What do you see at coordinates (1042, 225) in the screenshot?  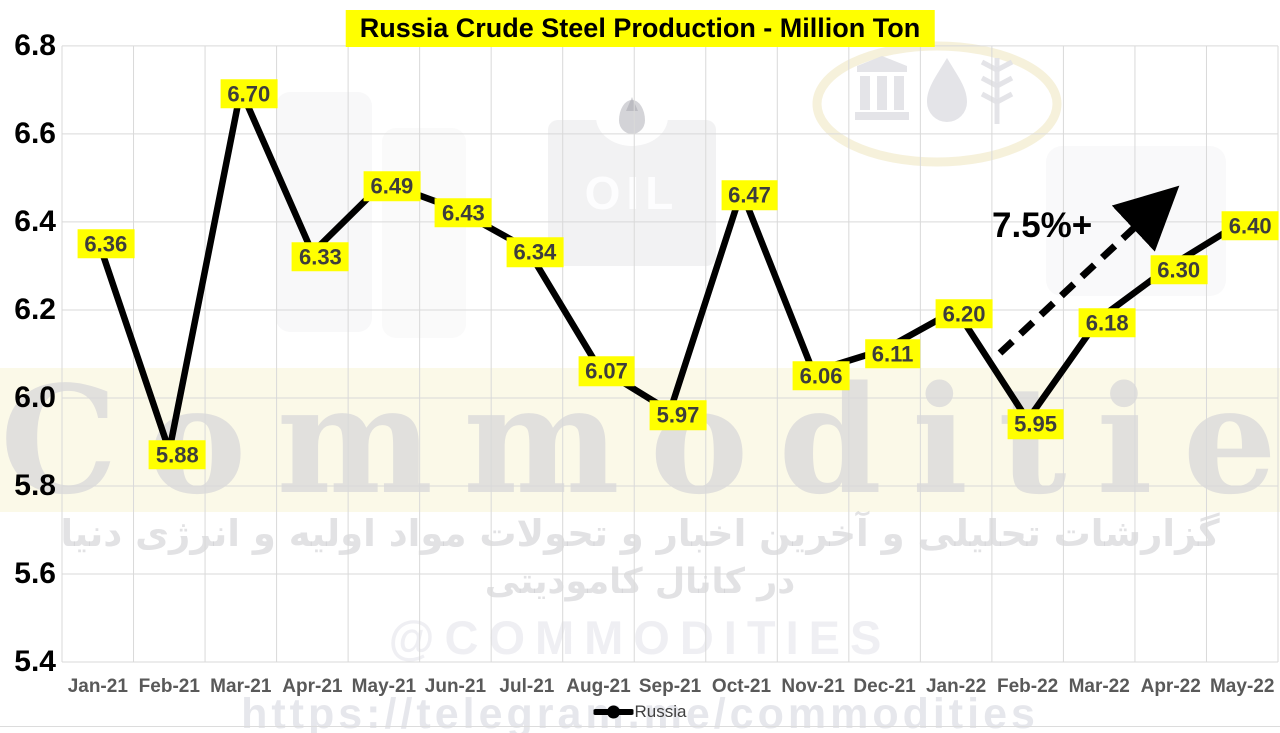 I see `trend-annotation: 7.5%+` at bounding box center [1042, 225].